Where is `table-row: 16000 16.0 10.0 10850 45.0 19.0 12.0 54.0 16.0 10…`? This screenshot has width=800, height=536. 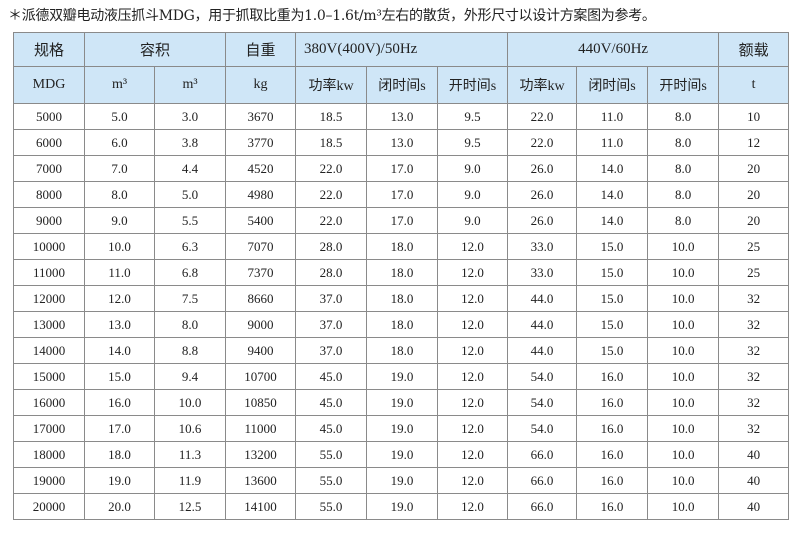 table-row: 16000 16.0 10.0 10850 45.0 19.0 12.0 54.0 16.0 10… is located at coordinates (401, 402).